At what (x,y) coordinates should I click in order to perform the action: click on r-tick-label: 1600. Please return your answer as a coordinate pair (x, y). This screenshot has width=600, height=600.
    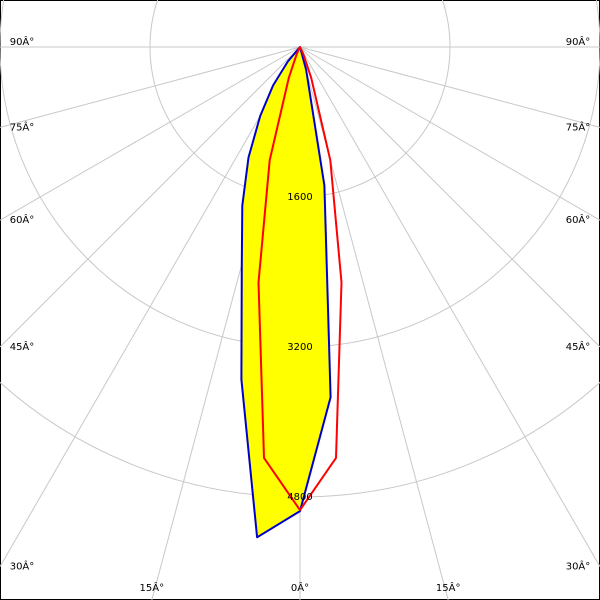
    Looking at the image, I should click on (299, 197).